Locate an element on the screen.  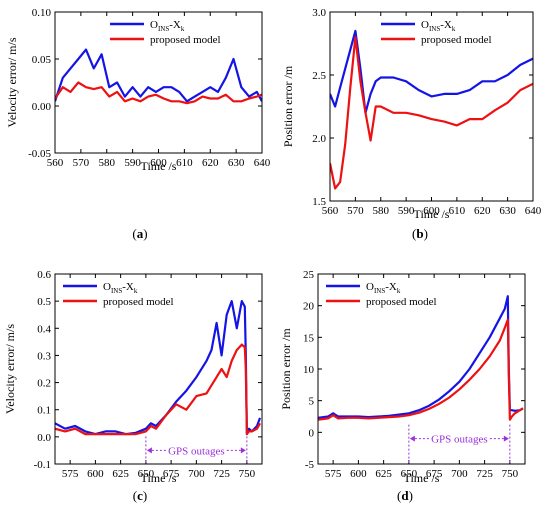
outage-arrowhead-left is located at coordinates (412, 438).